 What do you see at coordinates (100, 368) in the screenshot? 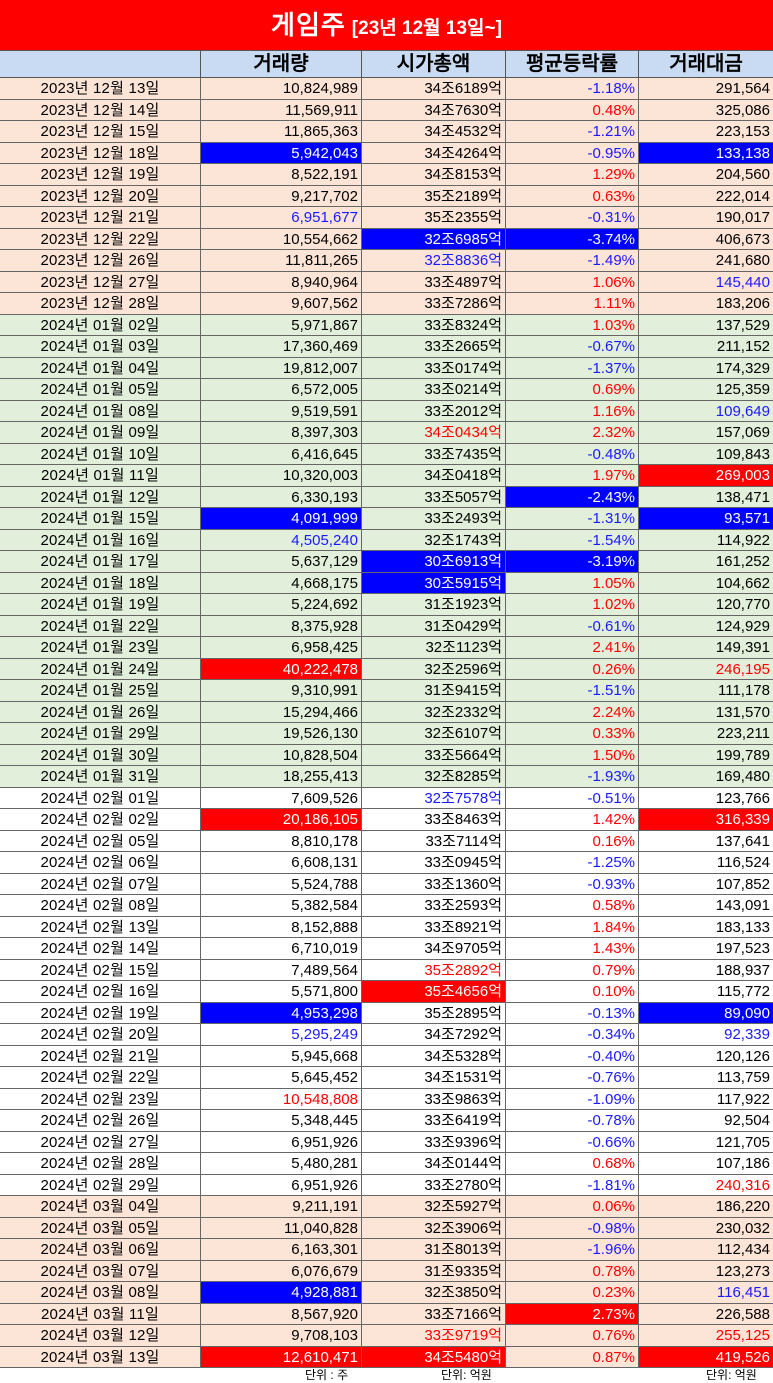
I see `cell-date: 2024년 01월 04일` at bounding box center [100, 368].